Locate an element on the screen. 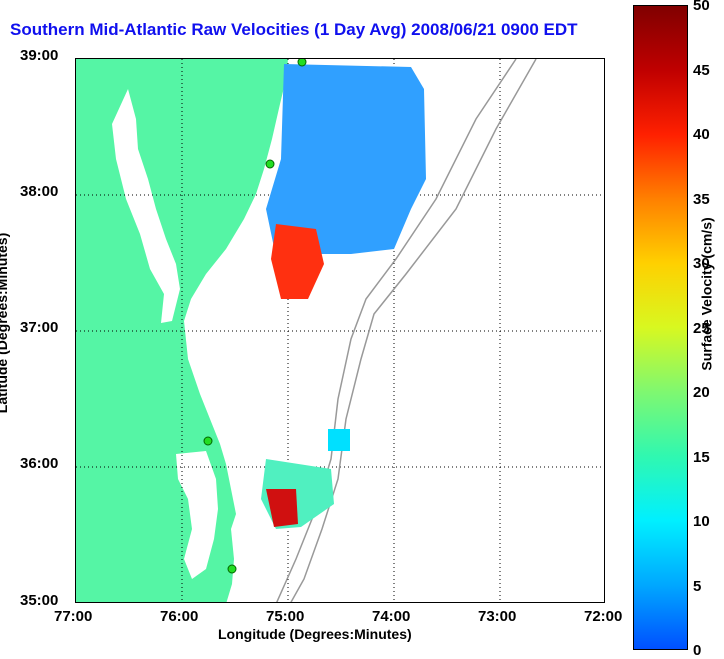 This screenshot has width=724, height=659. colorbar-label: Surface Velocity (cm/s) is located at coordinates (706, 294).